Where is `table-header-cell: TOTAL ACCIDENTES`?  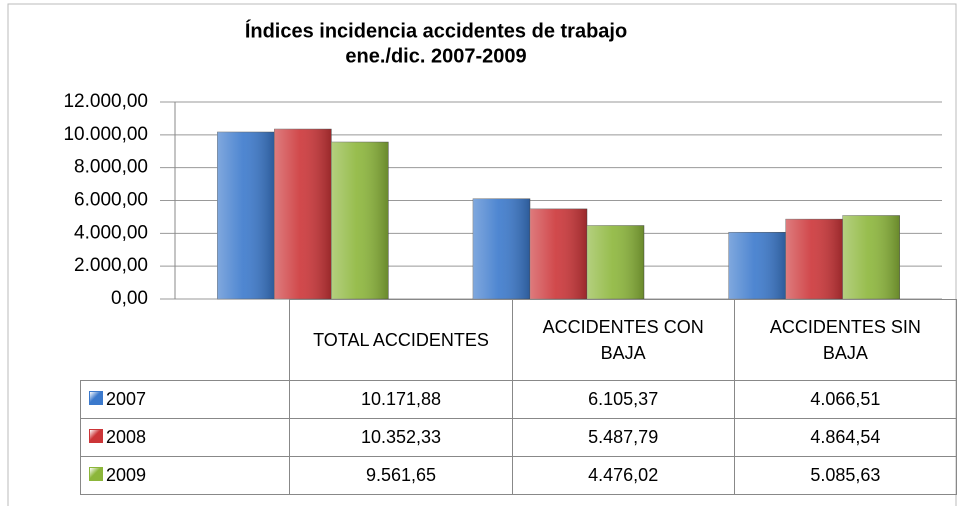 table-header-cell: TOTAL ACCIDENTES is located at coordinates (401, 340).